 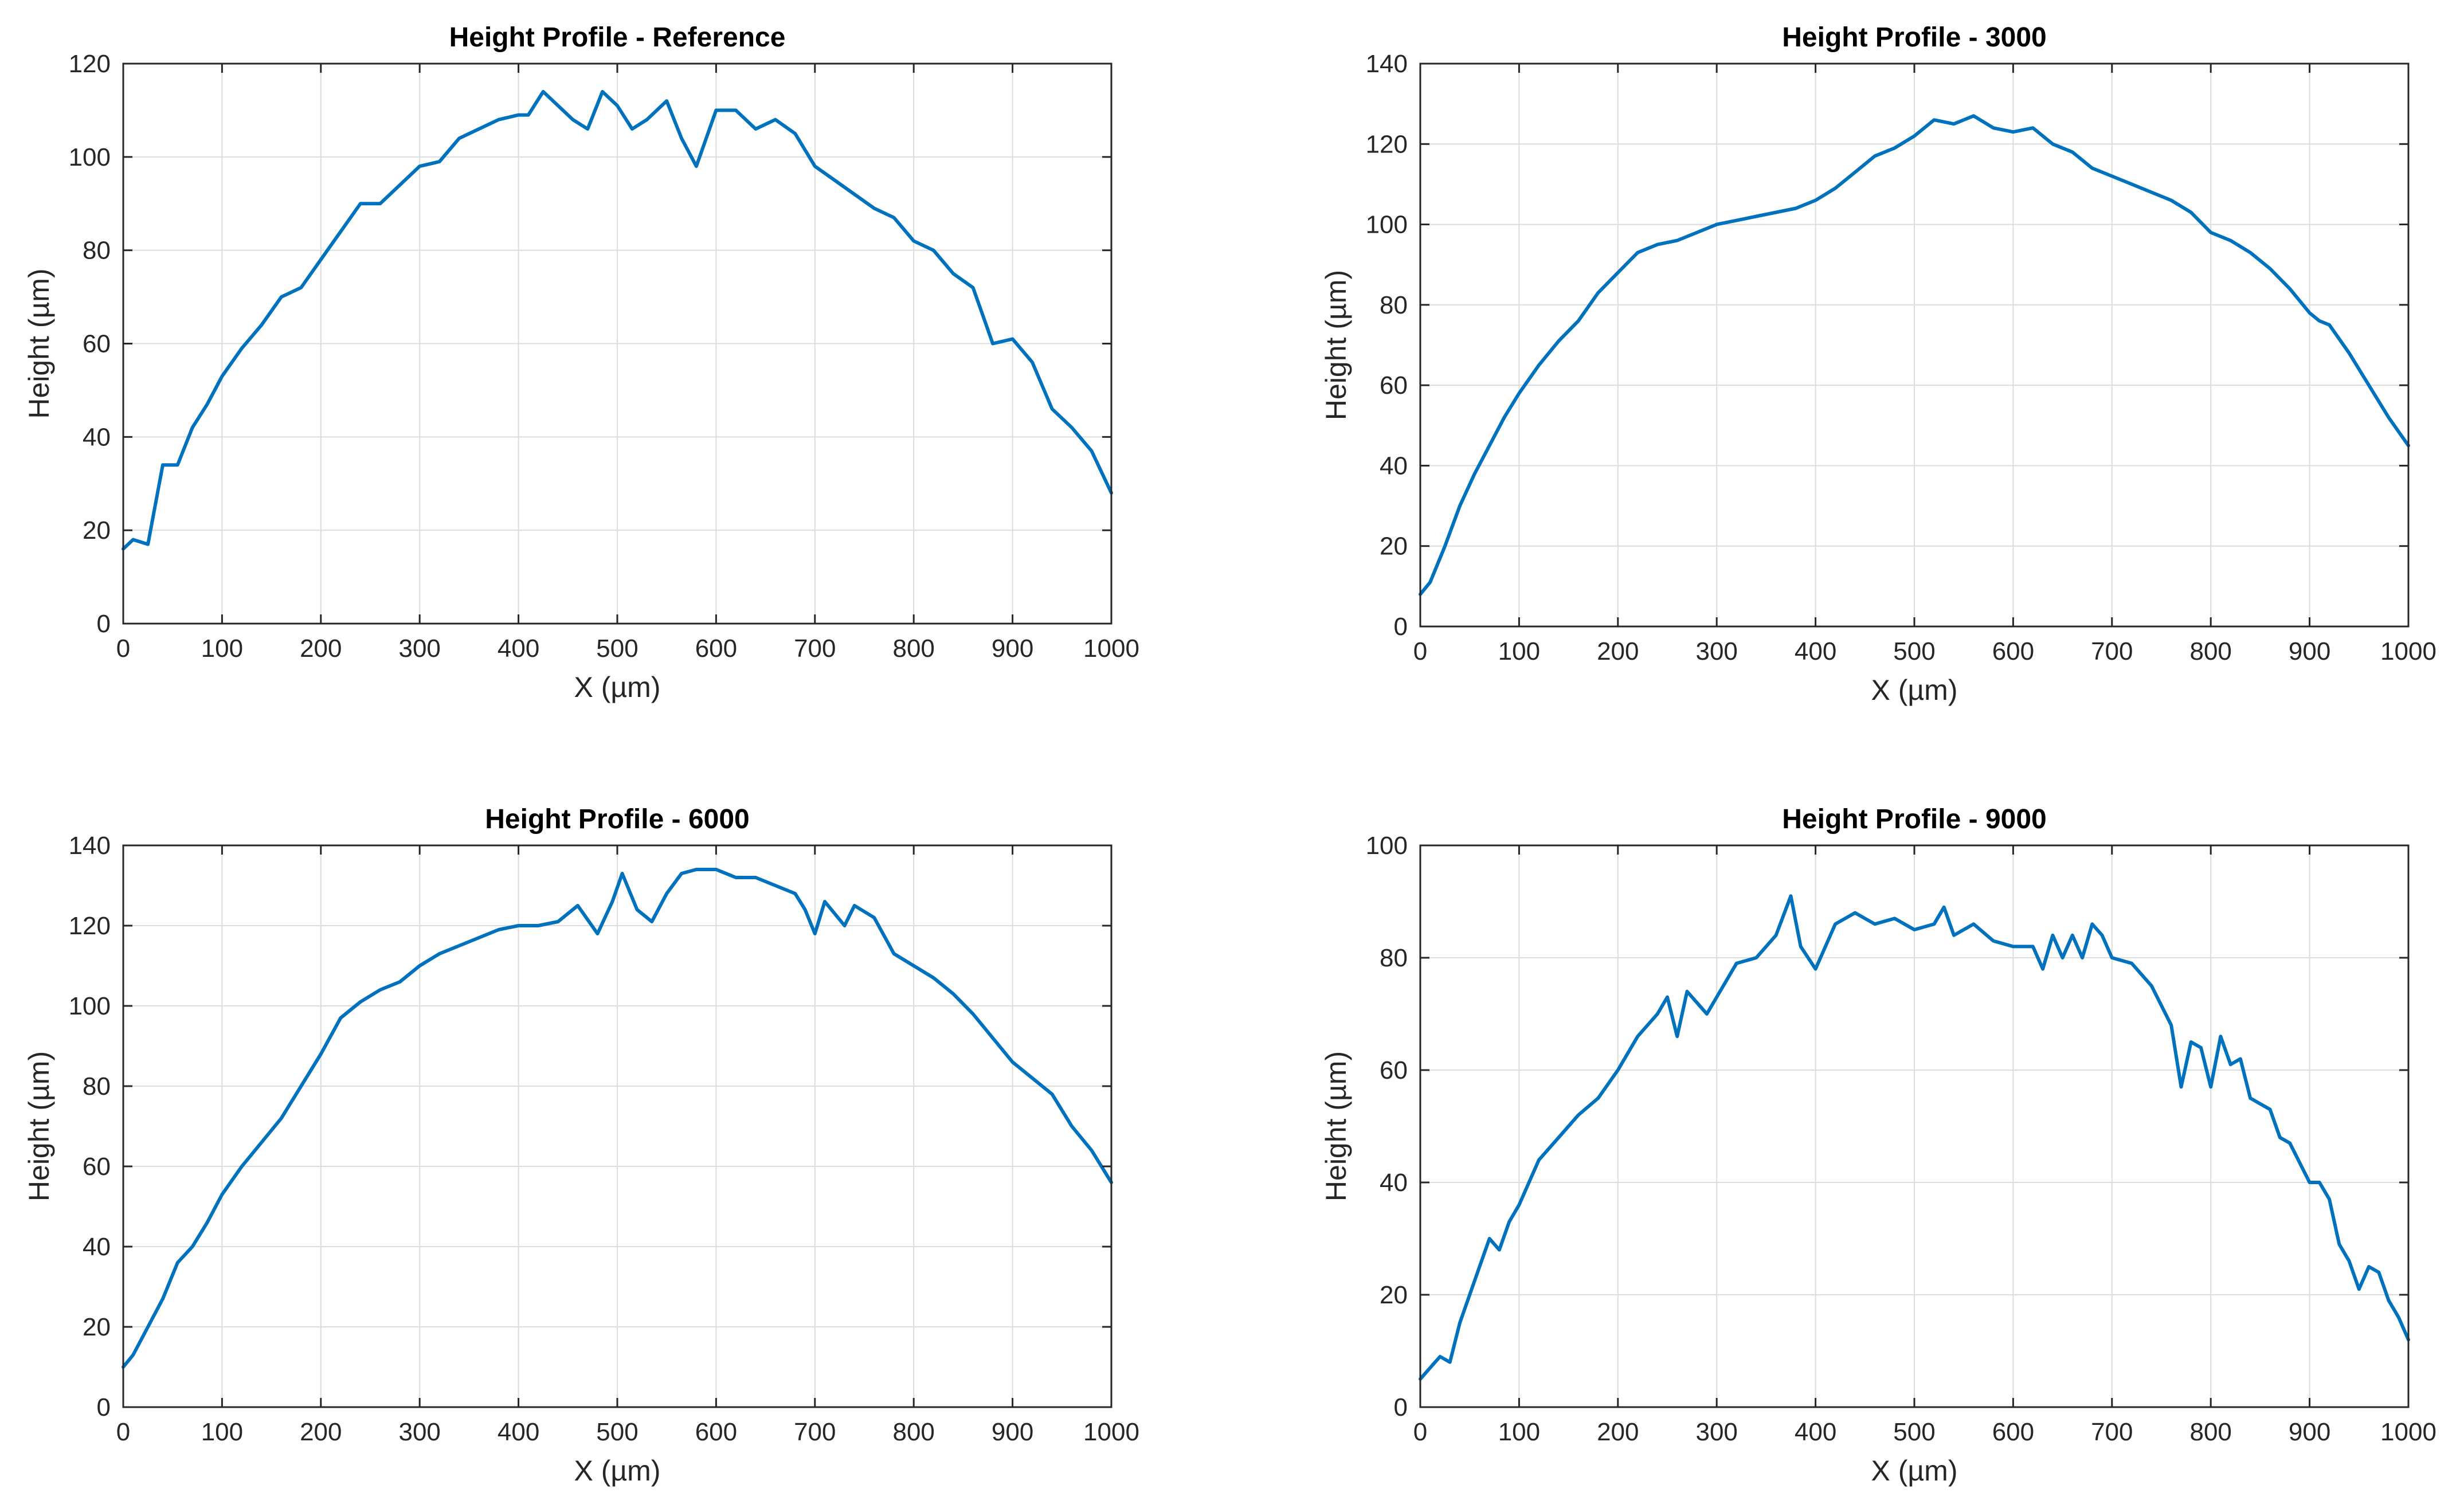 What do you see at coordinates (617, 819) in the screenshot?
I see `chart-title: Height Profile - 6000` at bounding box center [617, 819].